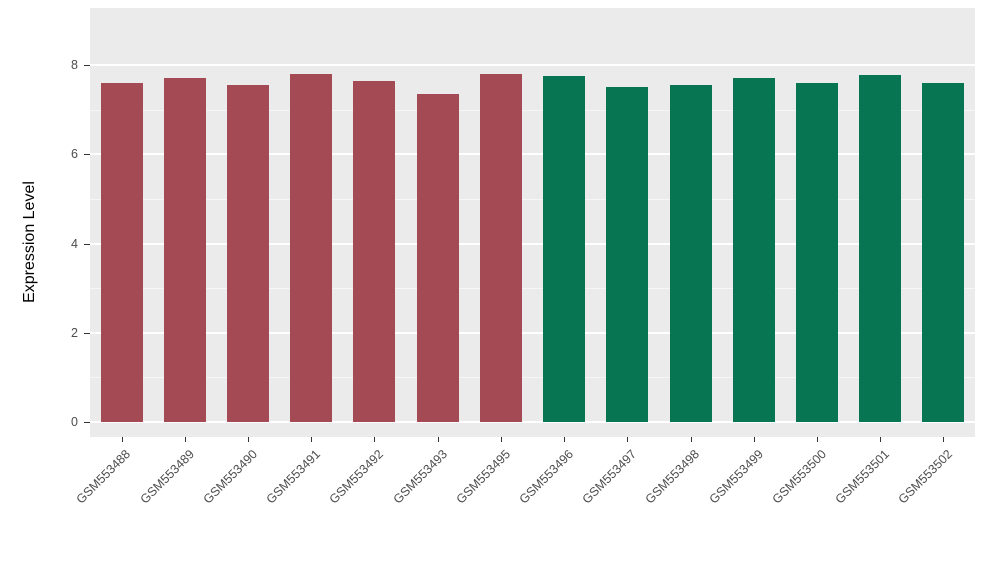 This screenshot has height=580, width=1000. What do you see at coordinates (74, 422) in the screenshot?
I see `y-tick-label: 0` at bounding box center [74, 422].